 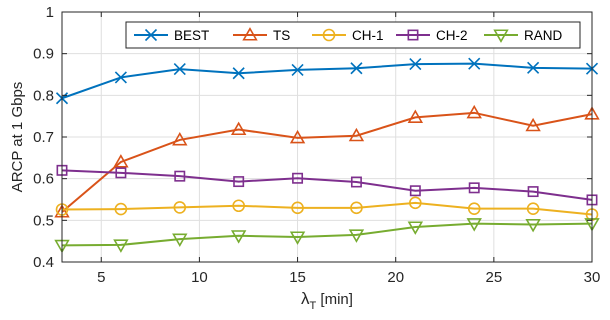 What do you see at coordinates (171, 35) in the screenshot?
I see `legend-item-best: BEST` at bounding box center [171, 35].